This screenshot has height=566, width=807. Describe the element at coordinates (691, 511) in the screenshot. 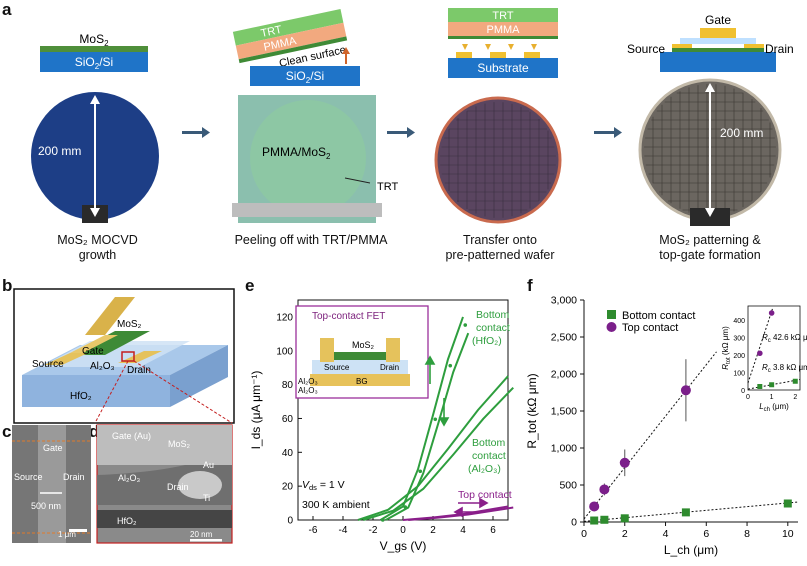

I see `f-fit-bottom` at that location.